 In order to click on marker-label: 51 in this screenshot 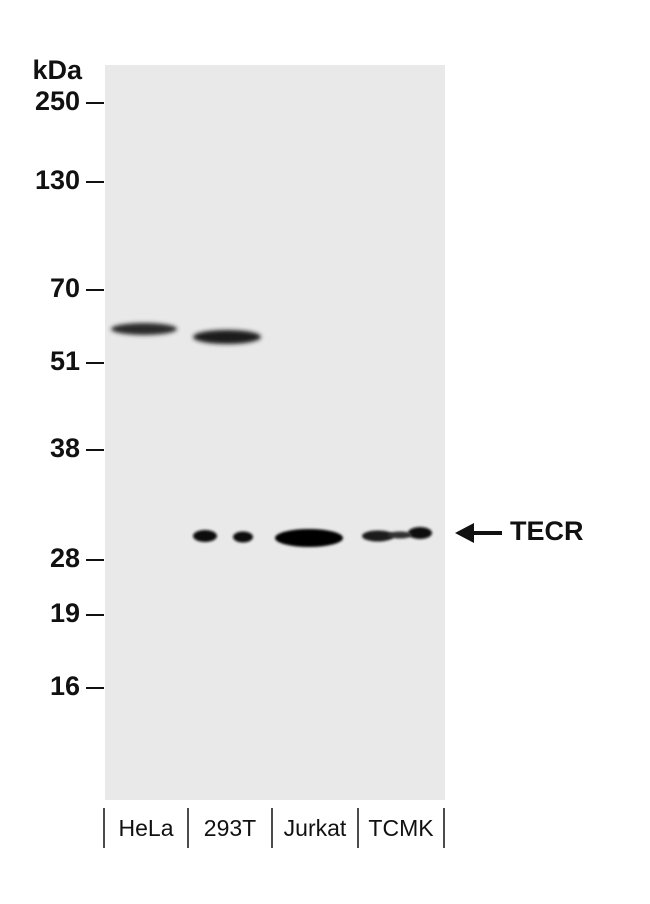, I will do `click(65, 361)`.